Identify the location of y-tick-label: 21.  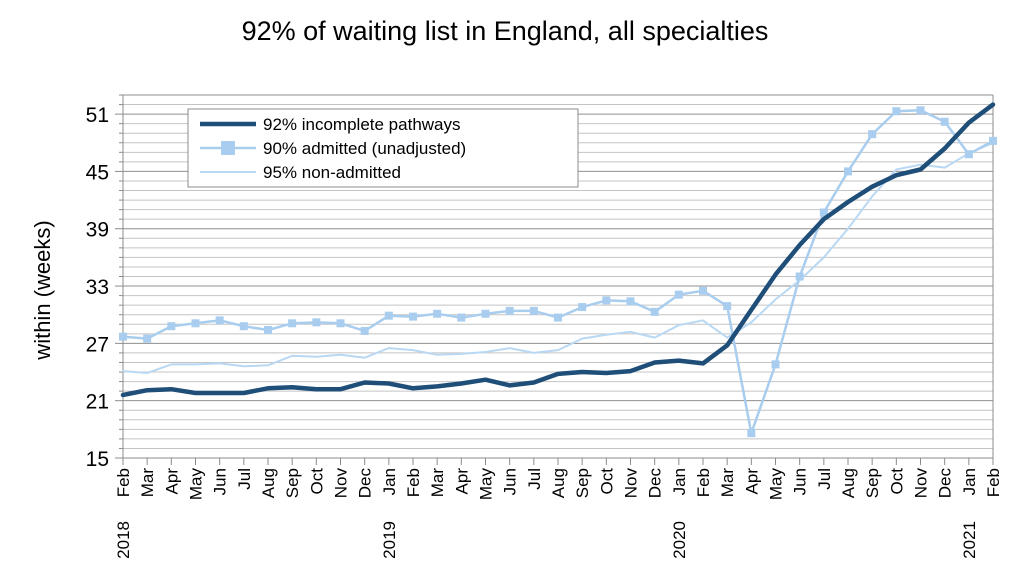
(97, 402).